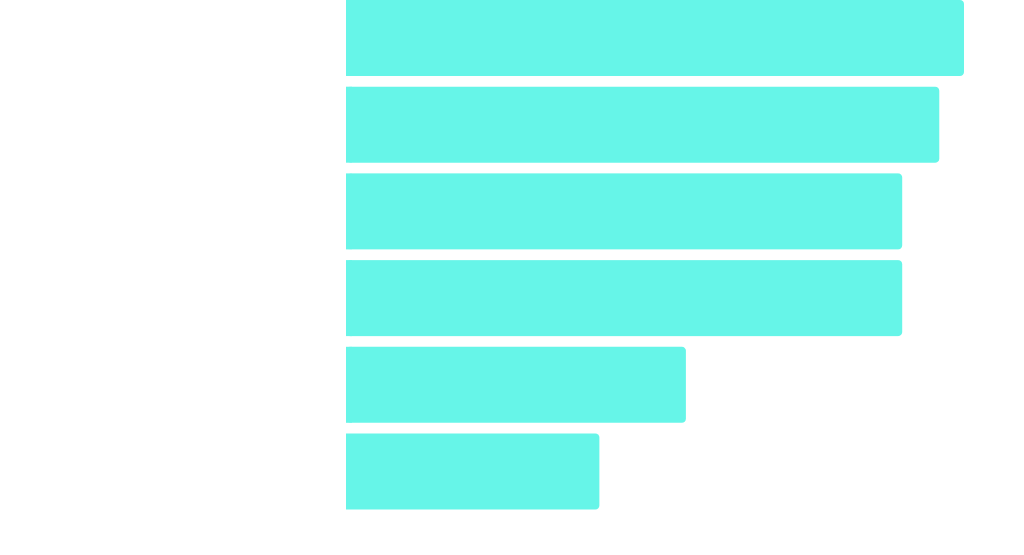 The image size is (1024, 555). Describe the element at coordinates (349, 298) in the screenshot. I see `bar-4-base` at that location.